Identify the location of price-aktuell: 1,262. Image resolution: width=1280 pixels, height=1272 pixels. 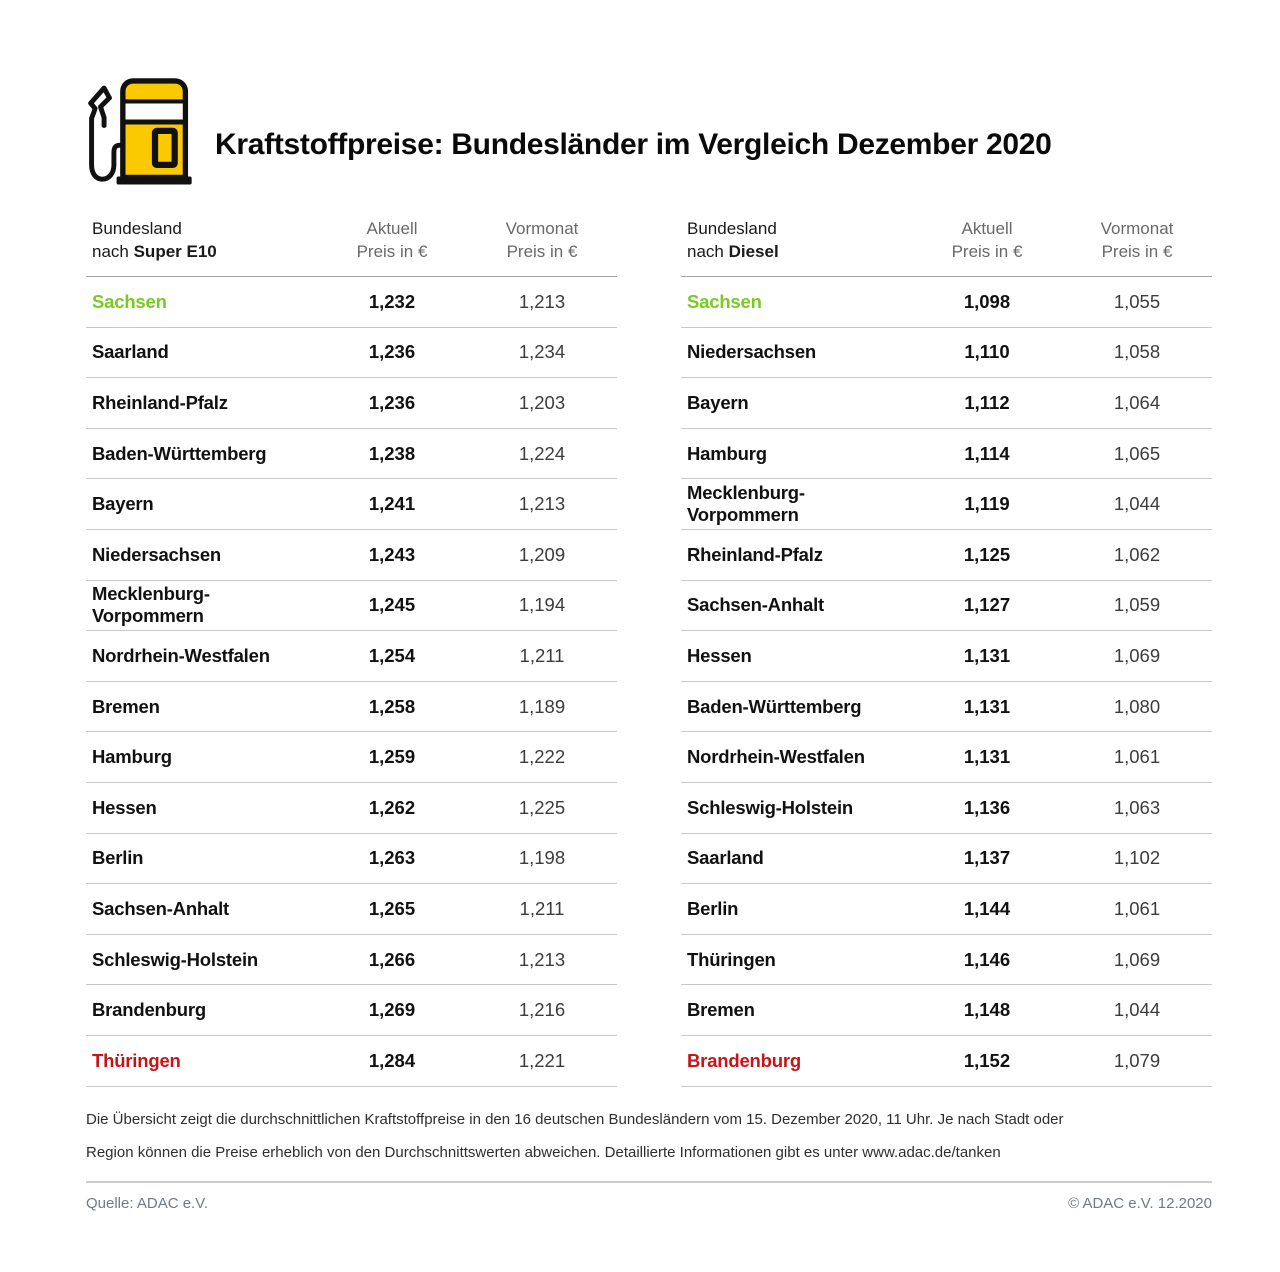
(392, 807).